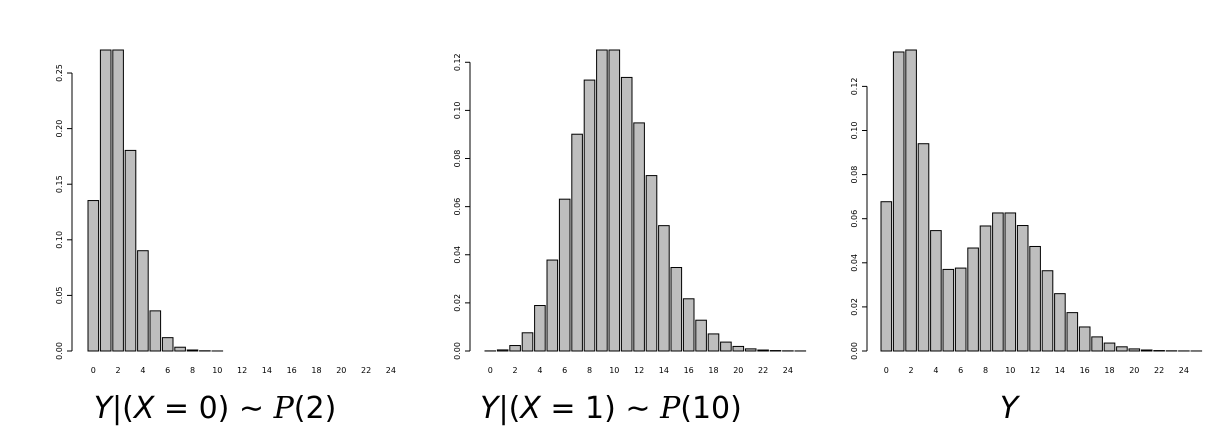 This screenshot has height=440, width=1210. I want to click on y-tick-label: 0.20, so click(59, 129).